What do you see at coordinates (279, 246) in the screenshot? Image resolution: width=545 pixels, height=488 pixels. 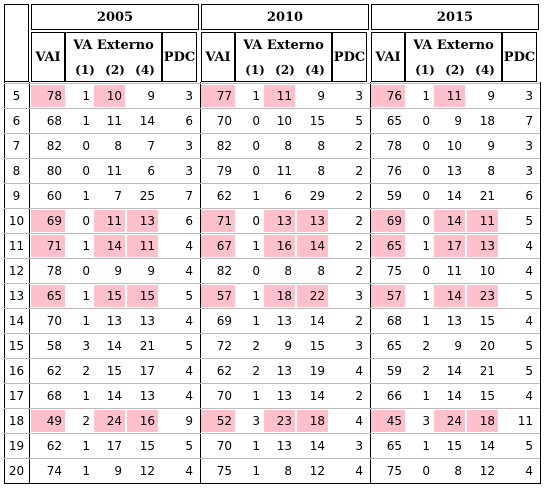 I see `table-cell: 16` at bounding box center [279, 246].